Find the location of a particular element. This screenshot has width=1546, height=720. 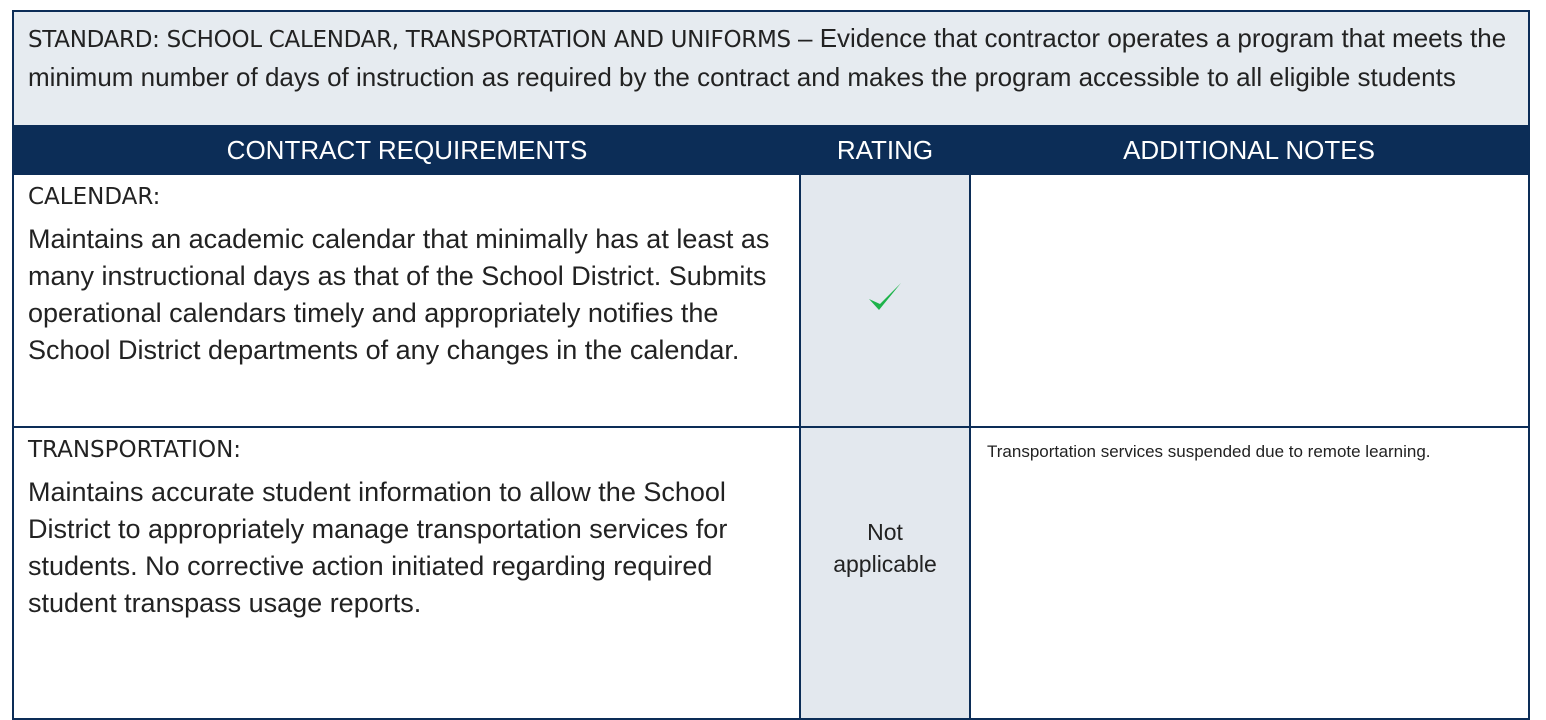

rating-cell is located at coordinates (885, 301).